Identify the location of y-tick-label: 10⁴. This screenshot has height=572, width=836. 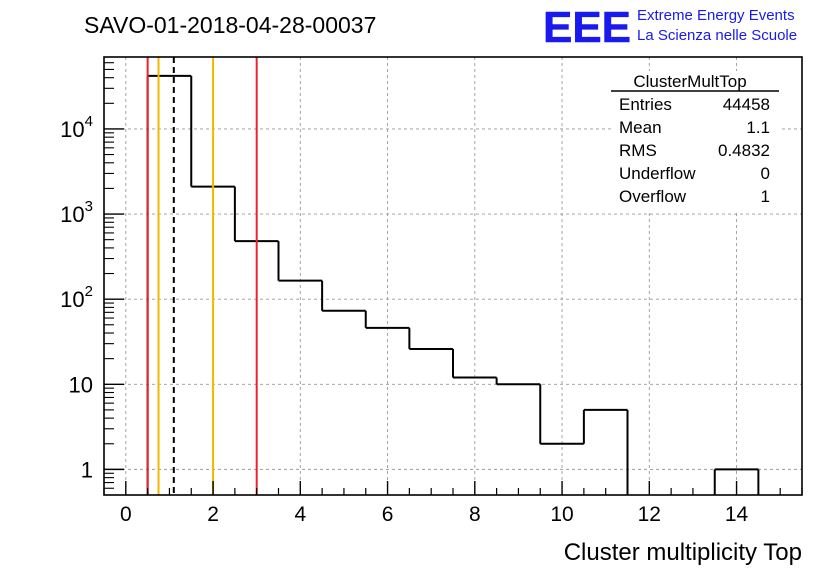
(76, 127).